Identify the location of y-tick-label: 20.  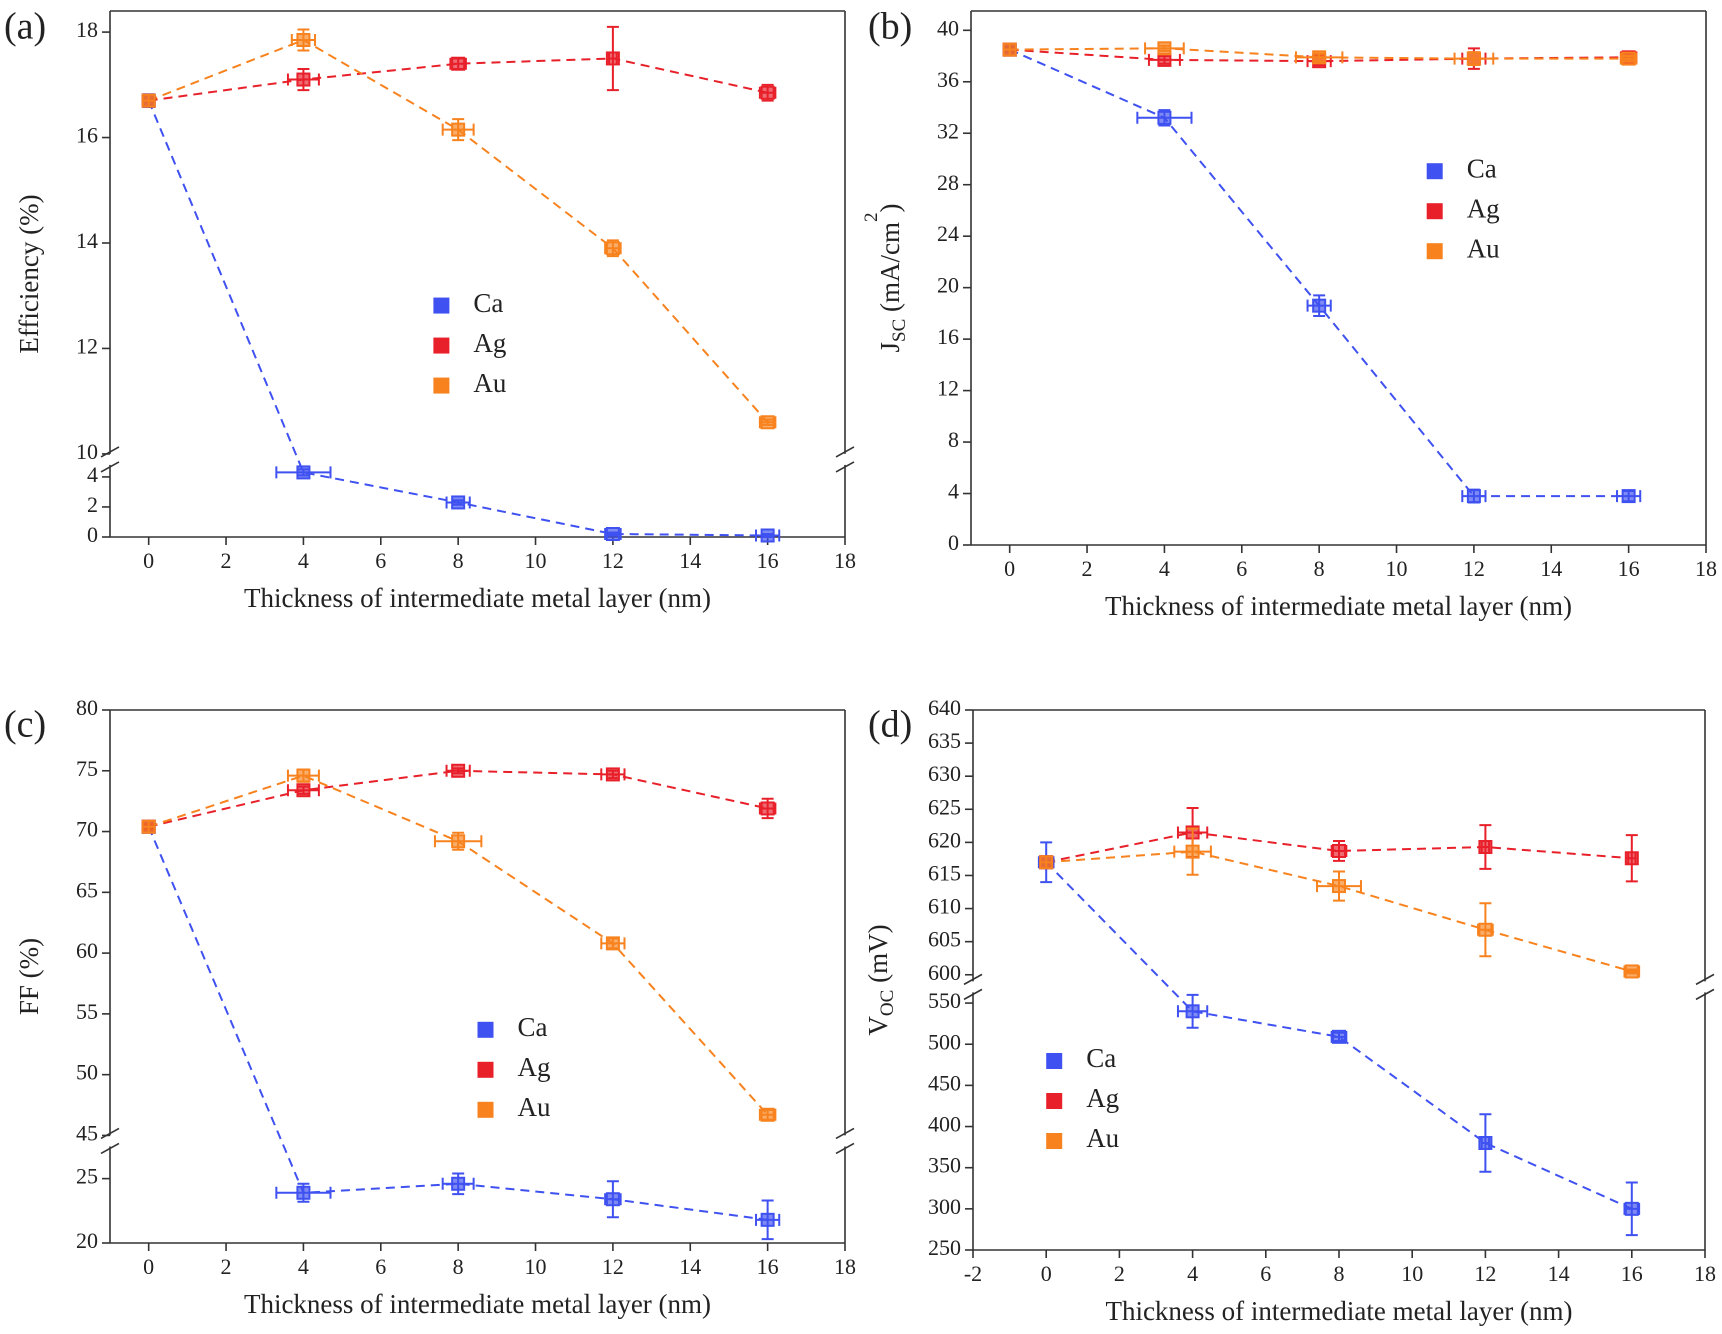
(87, 1240).